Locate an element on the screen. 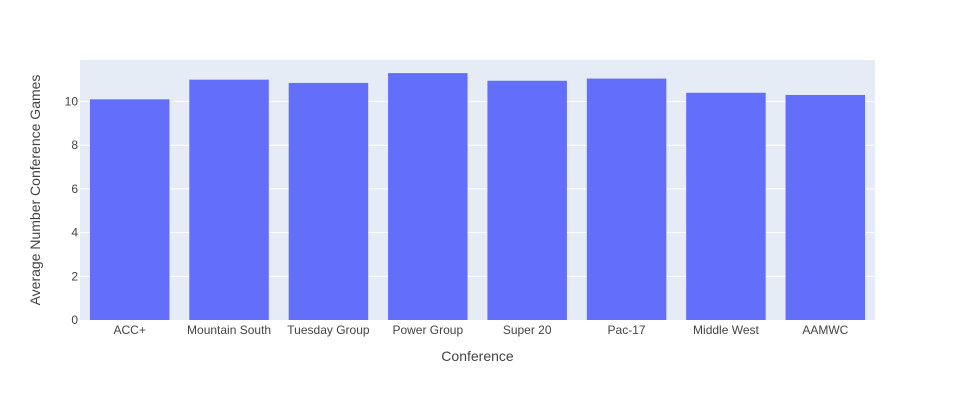 The width and height of the screenshot is (954, 405). x-tick-label: Middle West is located at coordinates (726, 330).